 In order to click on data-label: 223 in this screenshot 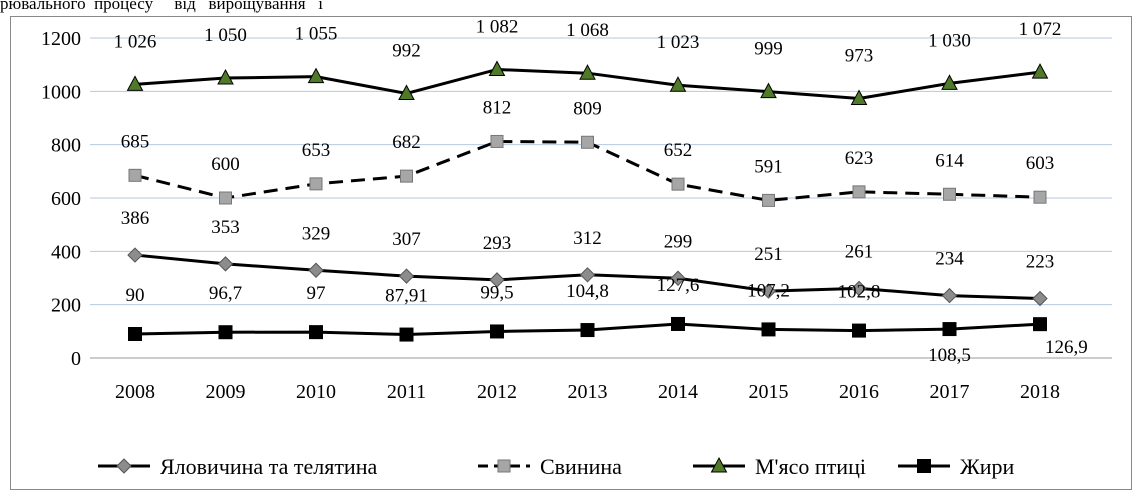, I will do `click(1040, 262)`.